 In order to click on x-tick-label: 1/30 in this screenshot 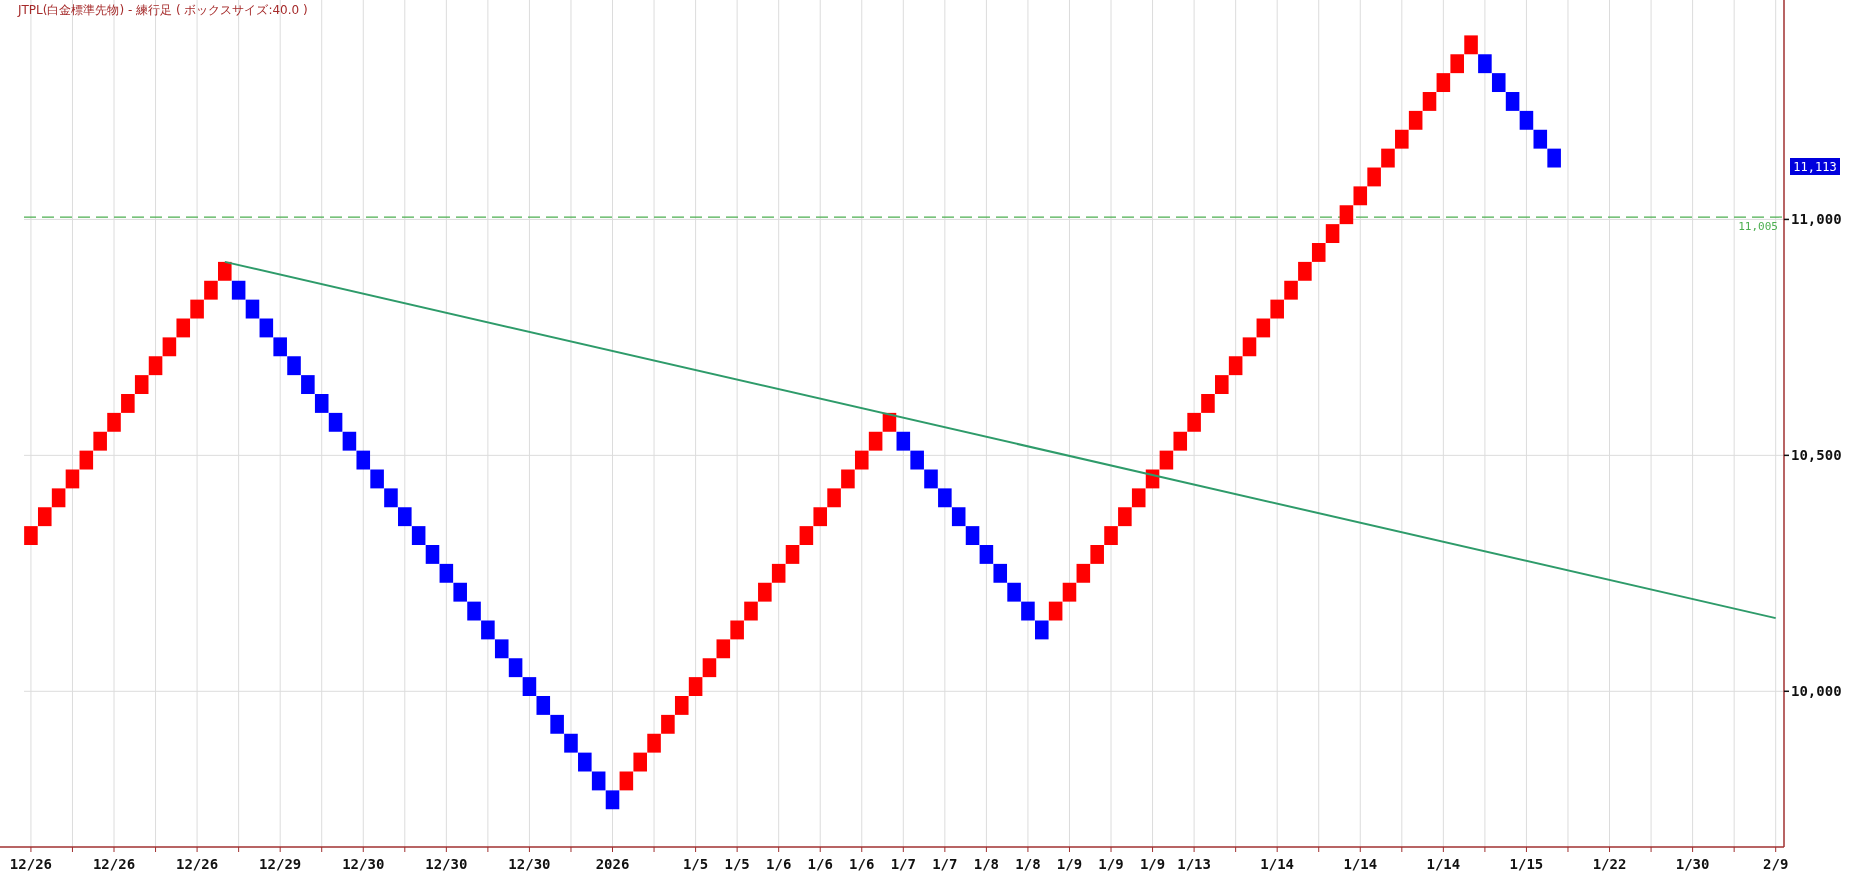, I will do `click(1692, 864)`.